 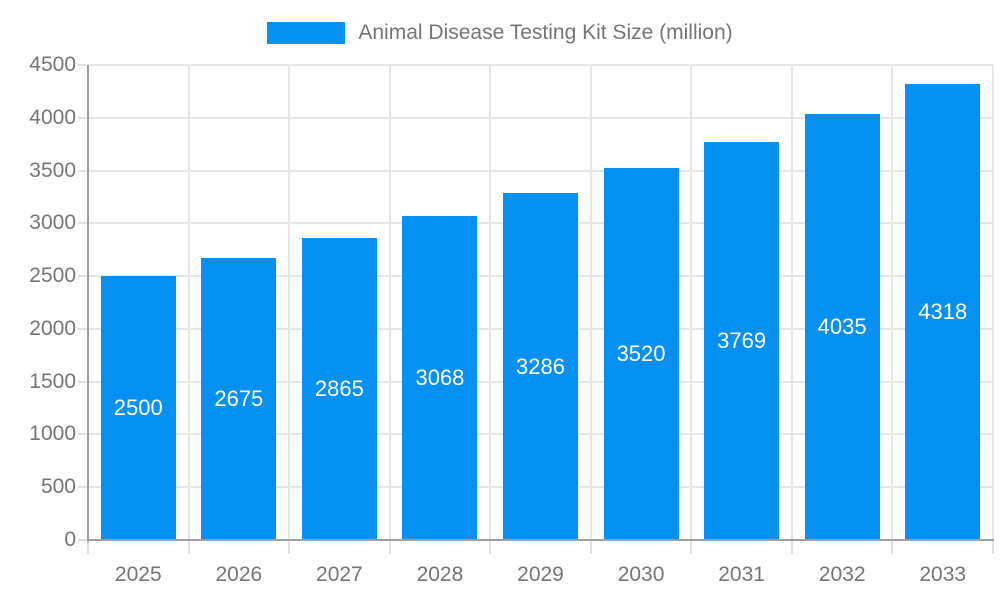 What do you see at coordinates (52, 117) in the screenshot?
I see `y-tick-label: 4000` at bounding box center [52, 117].